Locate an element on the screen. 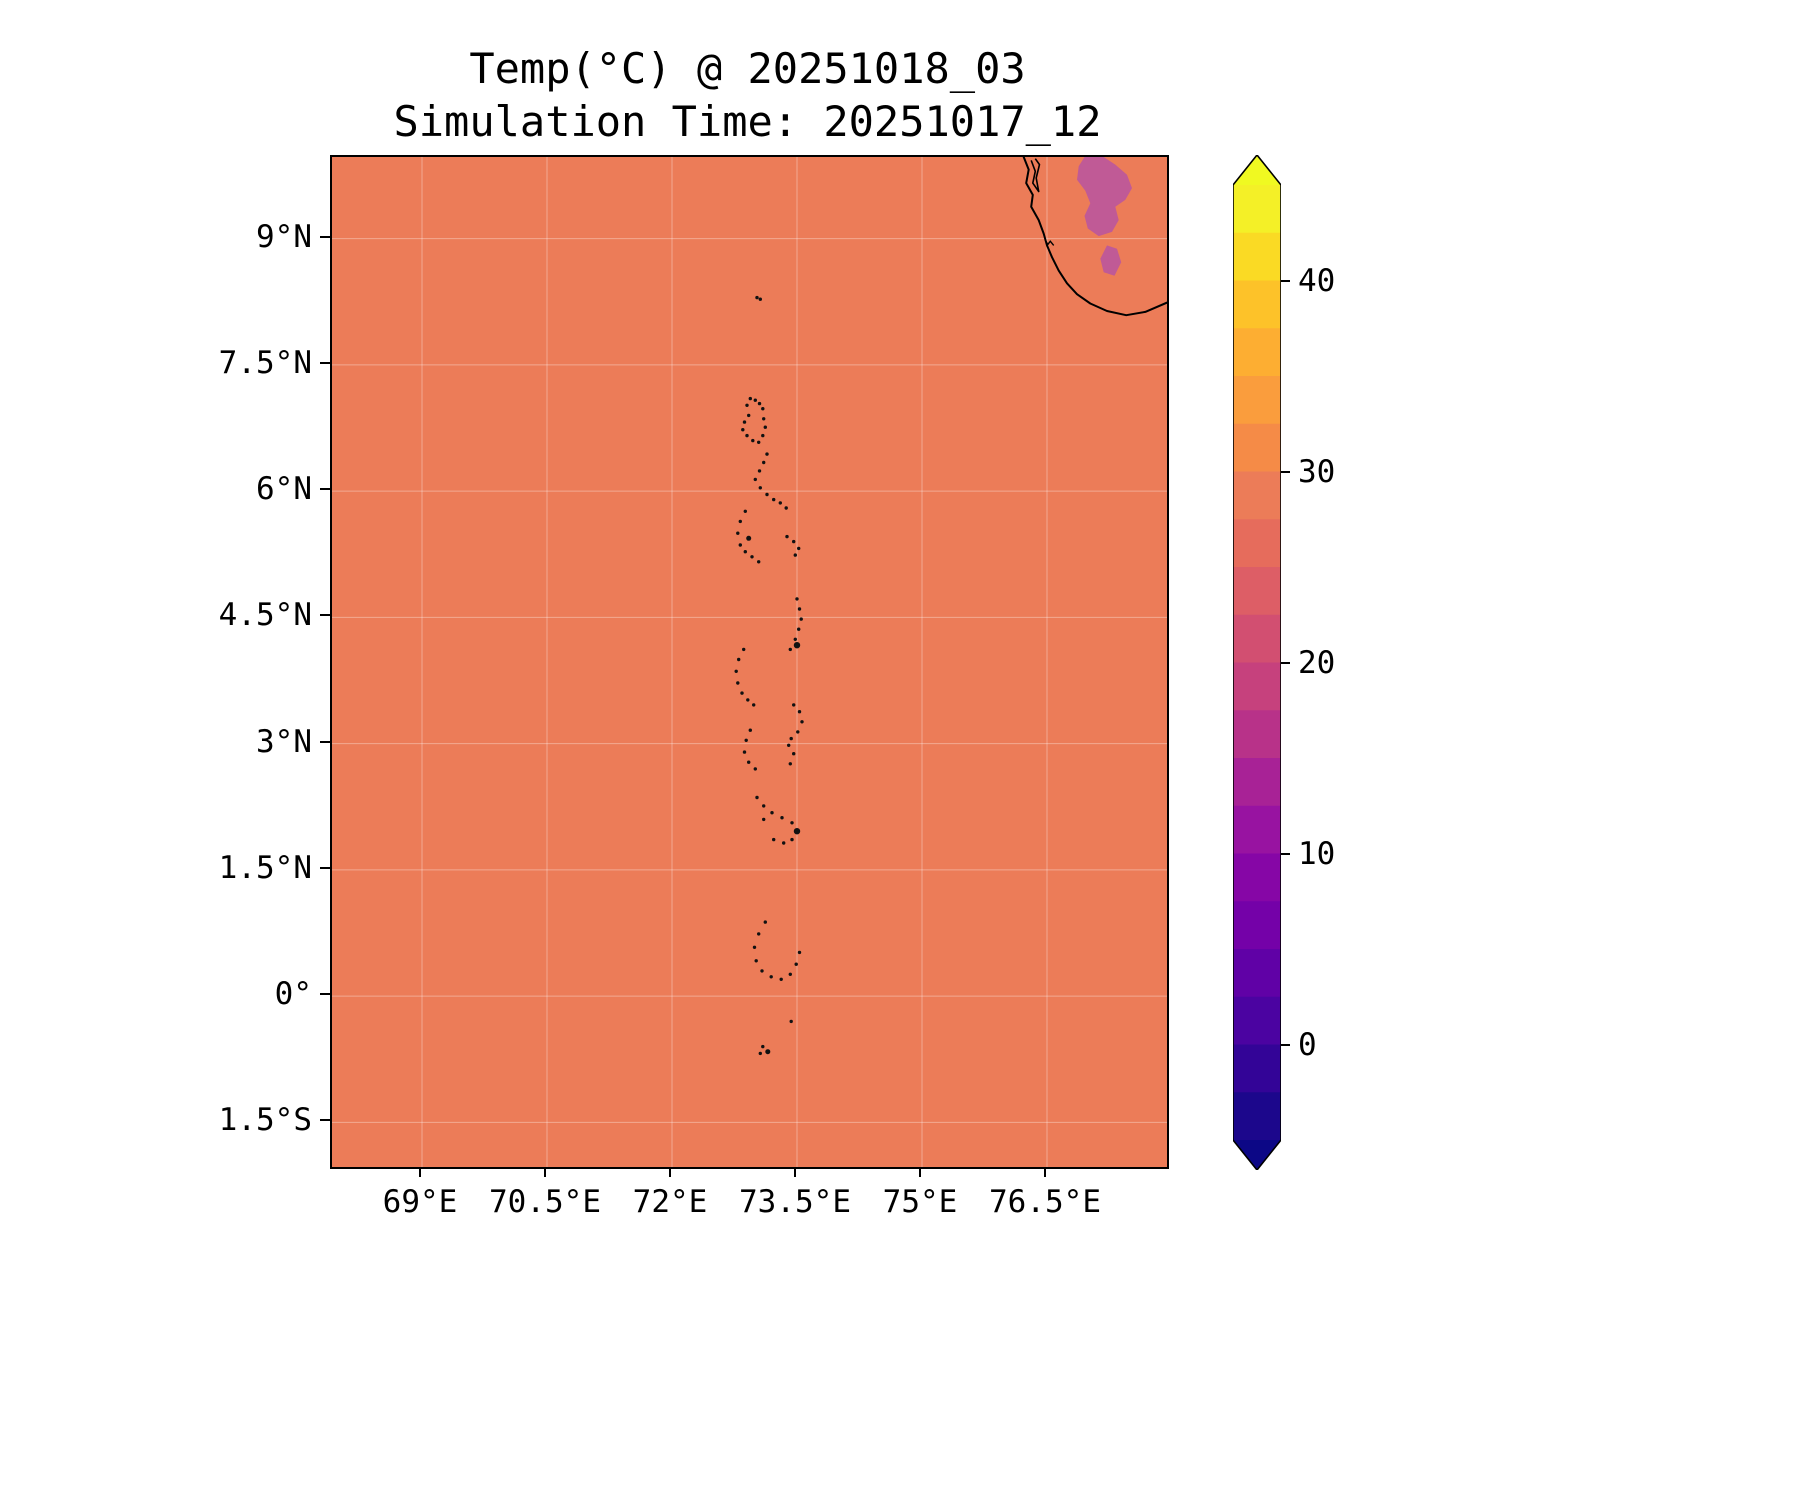 The width and height of the screenshot is (1800, 1500). coast-marks is located at coordinates (1049, 242).